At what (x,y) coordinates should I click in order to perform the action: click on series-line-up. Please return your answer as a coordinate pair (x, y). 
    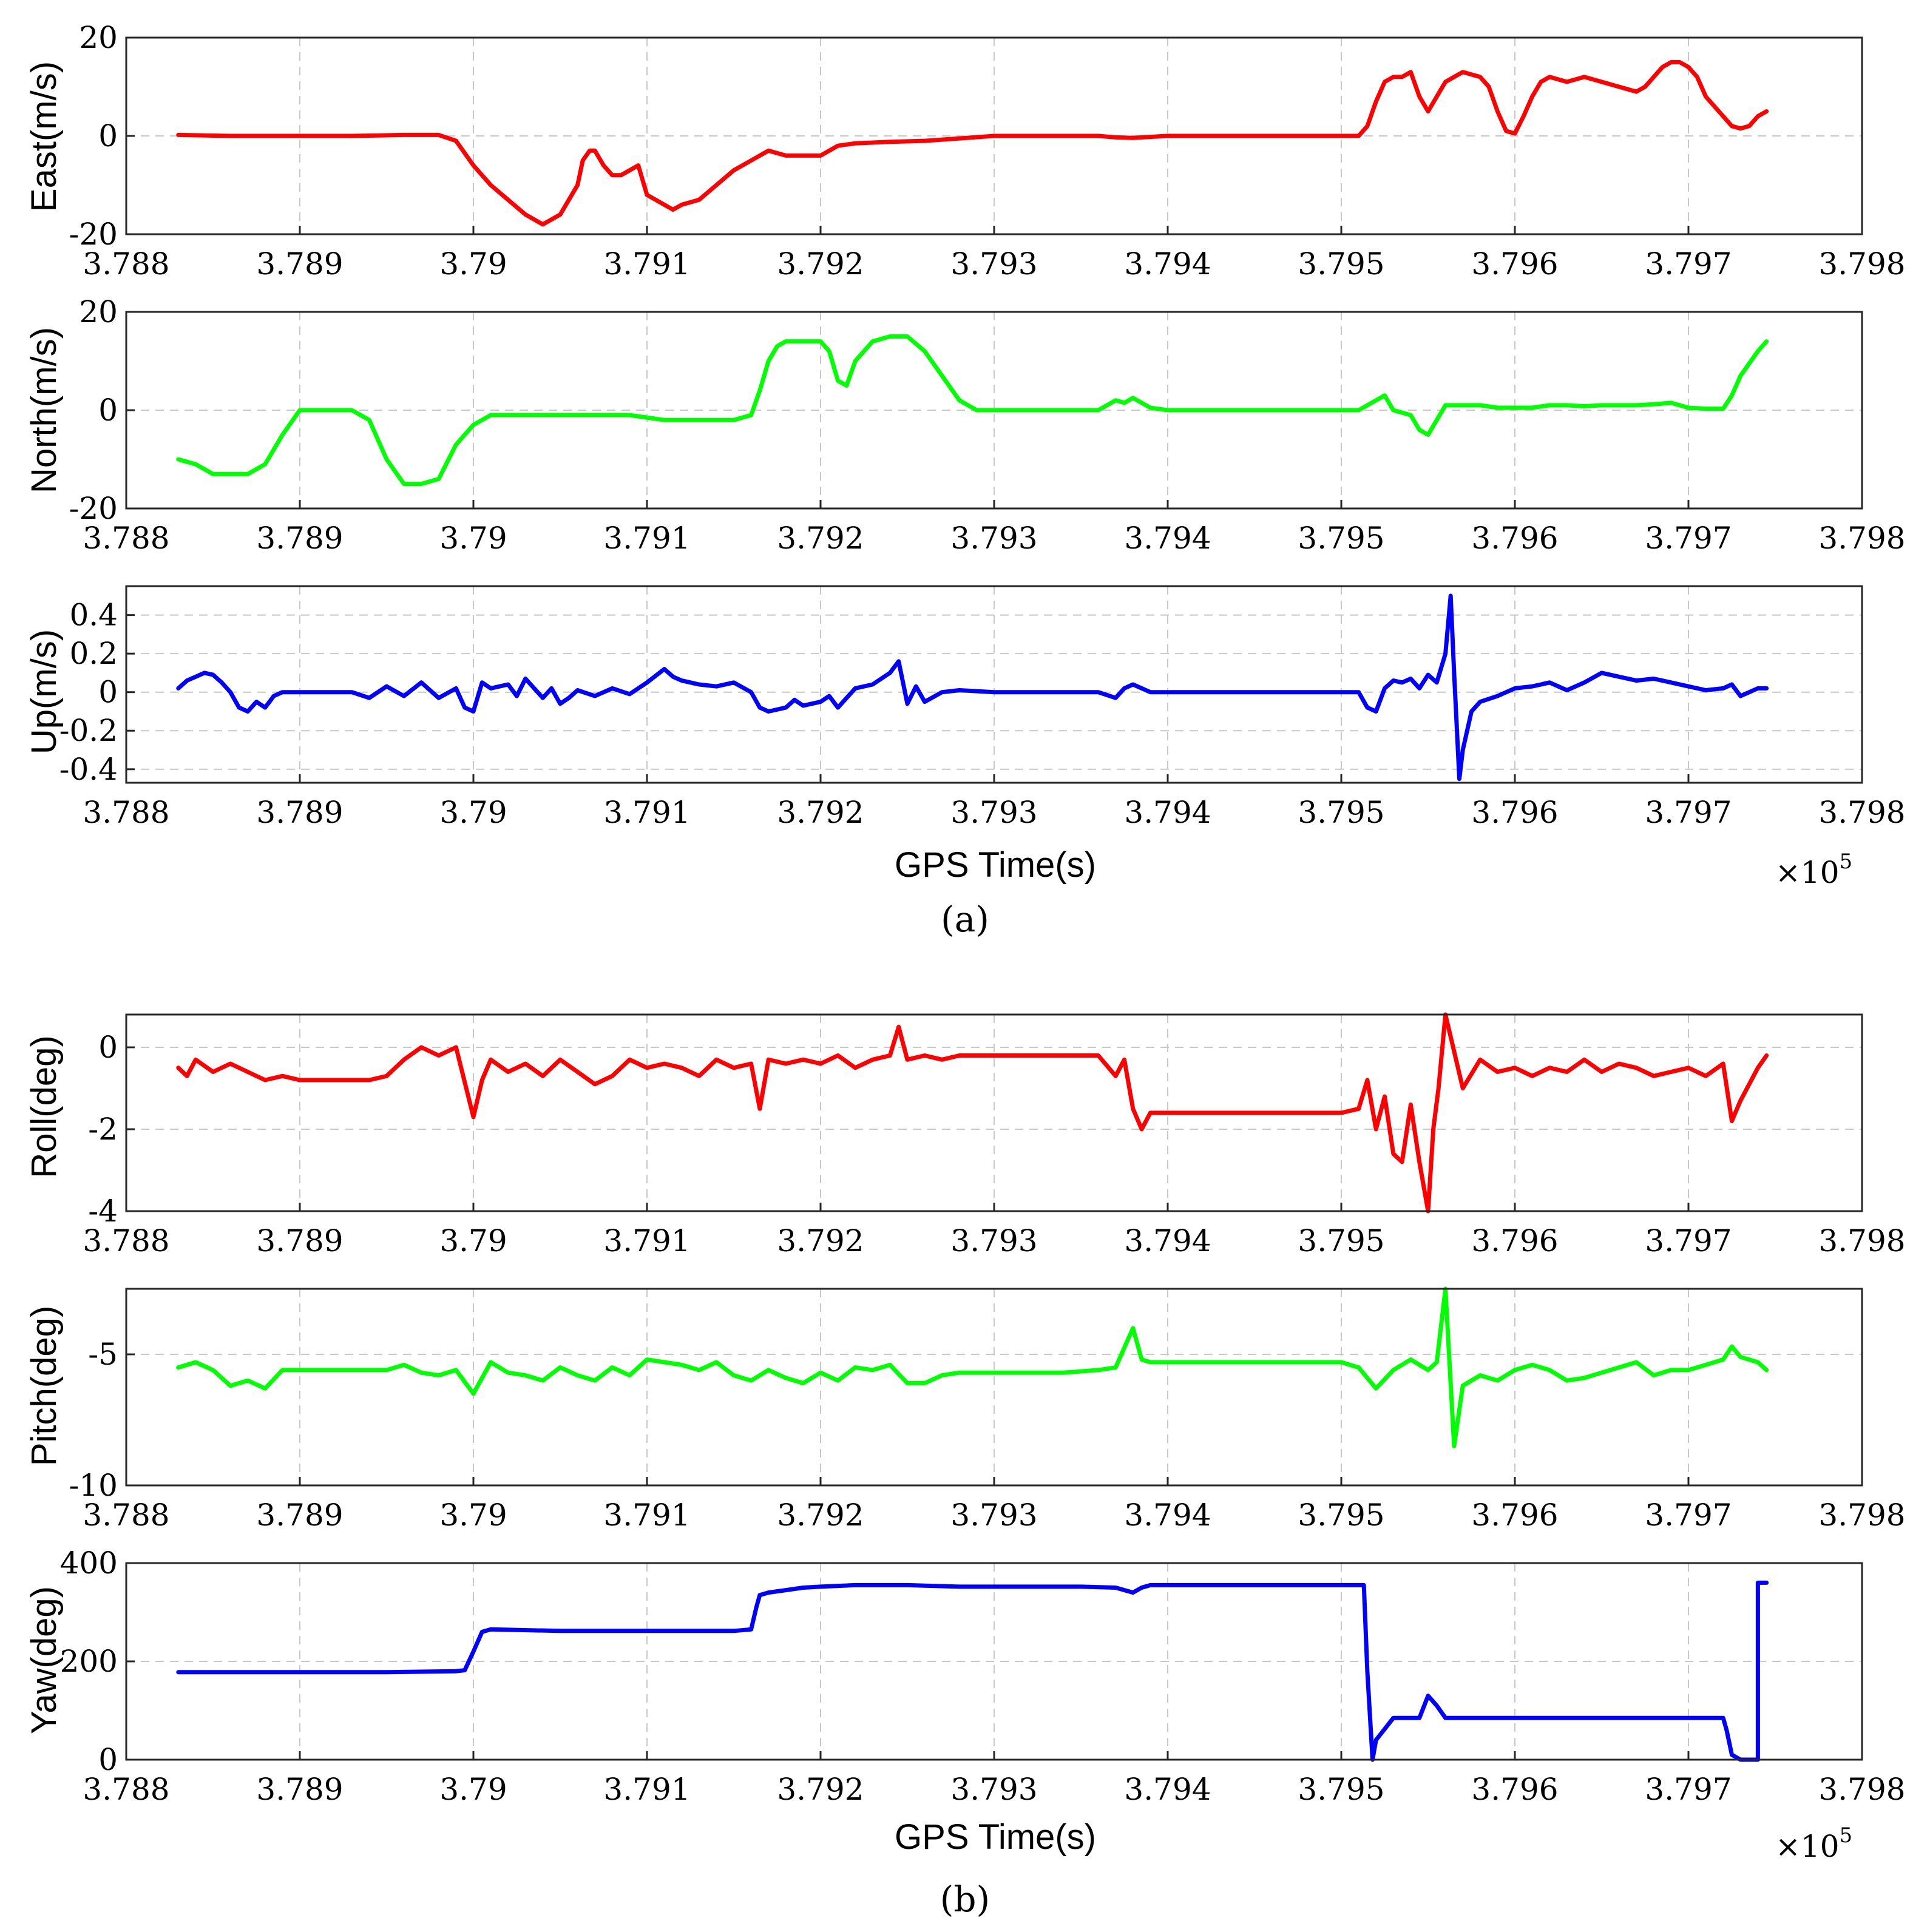
    Looking at the image, I should click on (972, 687).